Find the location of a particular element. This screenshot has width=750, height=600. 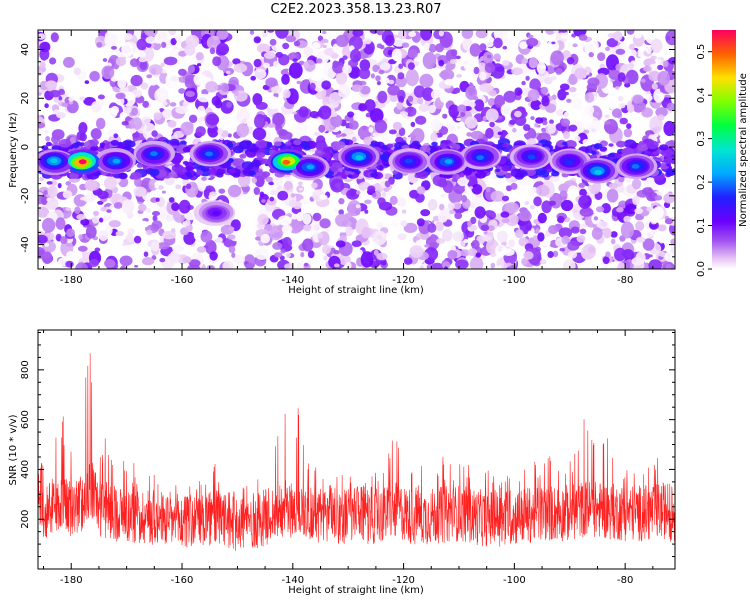

snr-y-tick-label: 400 is located at coordinates (25, 469).